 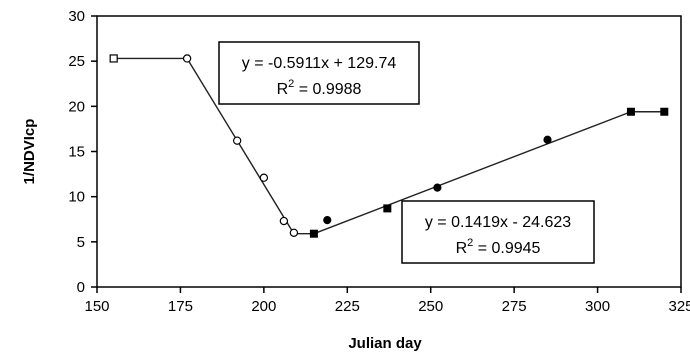 I want to click on r-squared-label: R2 = 0.9945, so click(x=498, y=247).